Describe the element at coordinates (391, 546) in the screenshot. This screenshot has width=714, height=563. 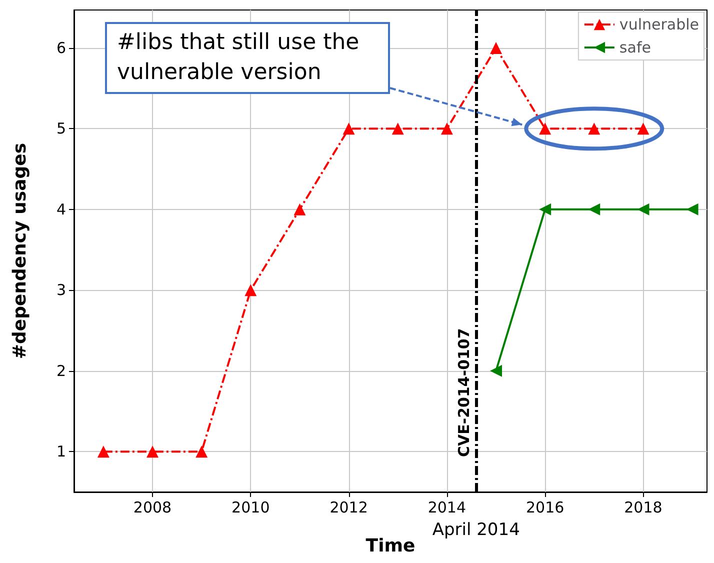
I see `x-axis-title: Time` at that location.